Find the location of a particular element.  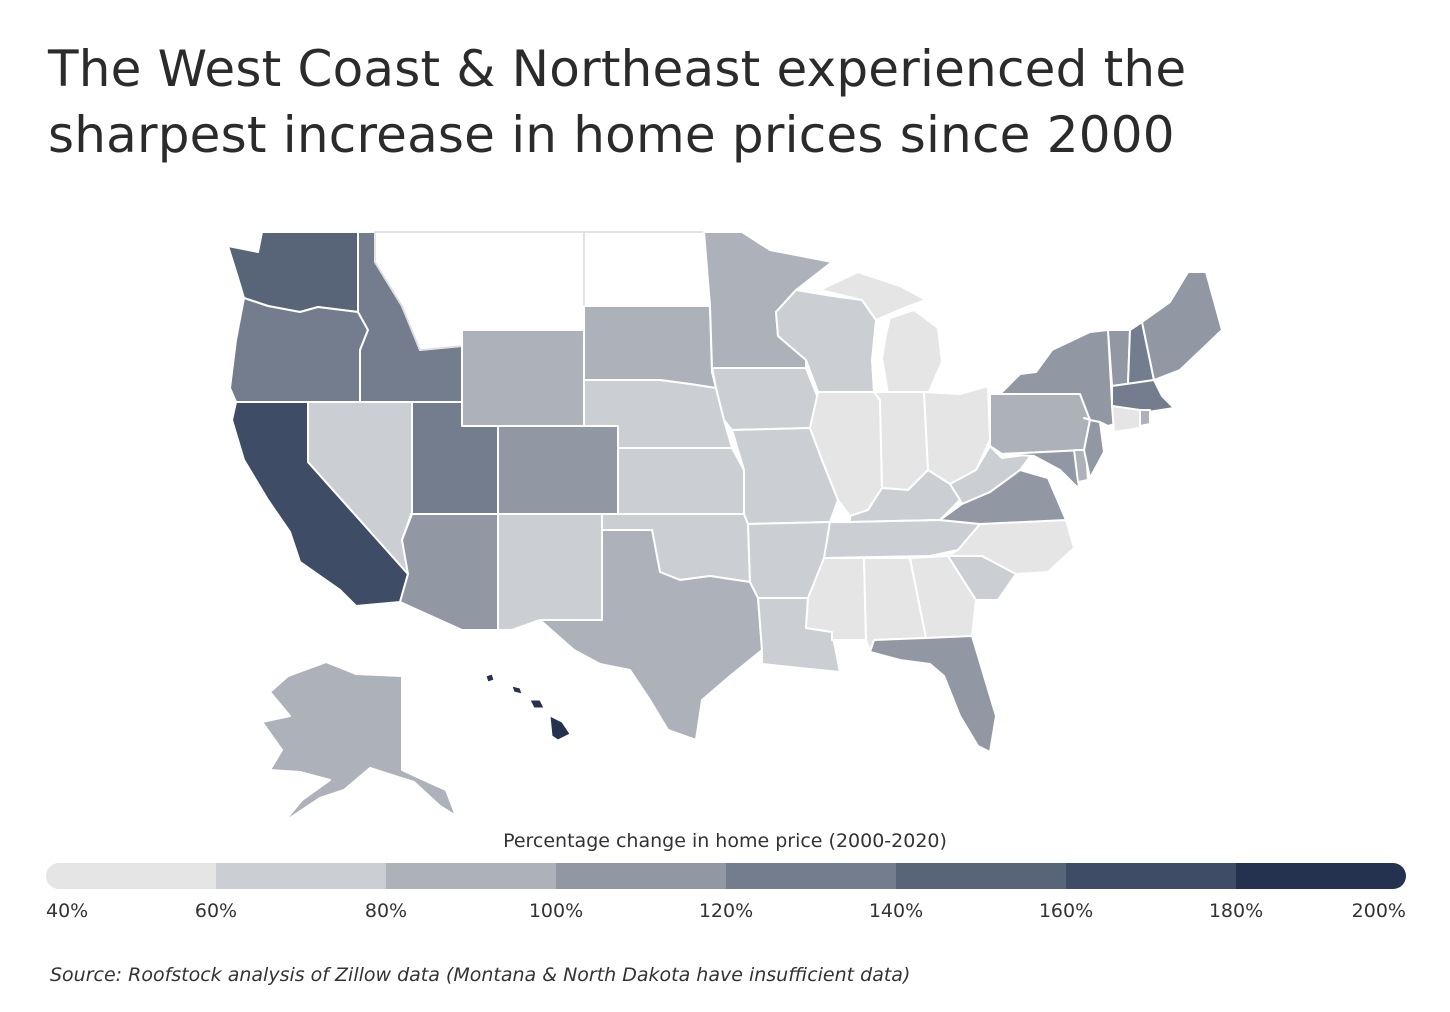

legend-color-bar is located at coordinates (726, 876).